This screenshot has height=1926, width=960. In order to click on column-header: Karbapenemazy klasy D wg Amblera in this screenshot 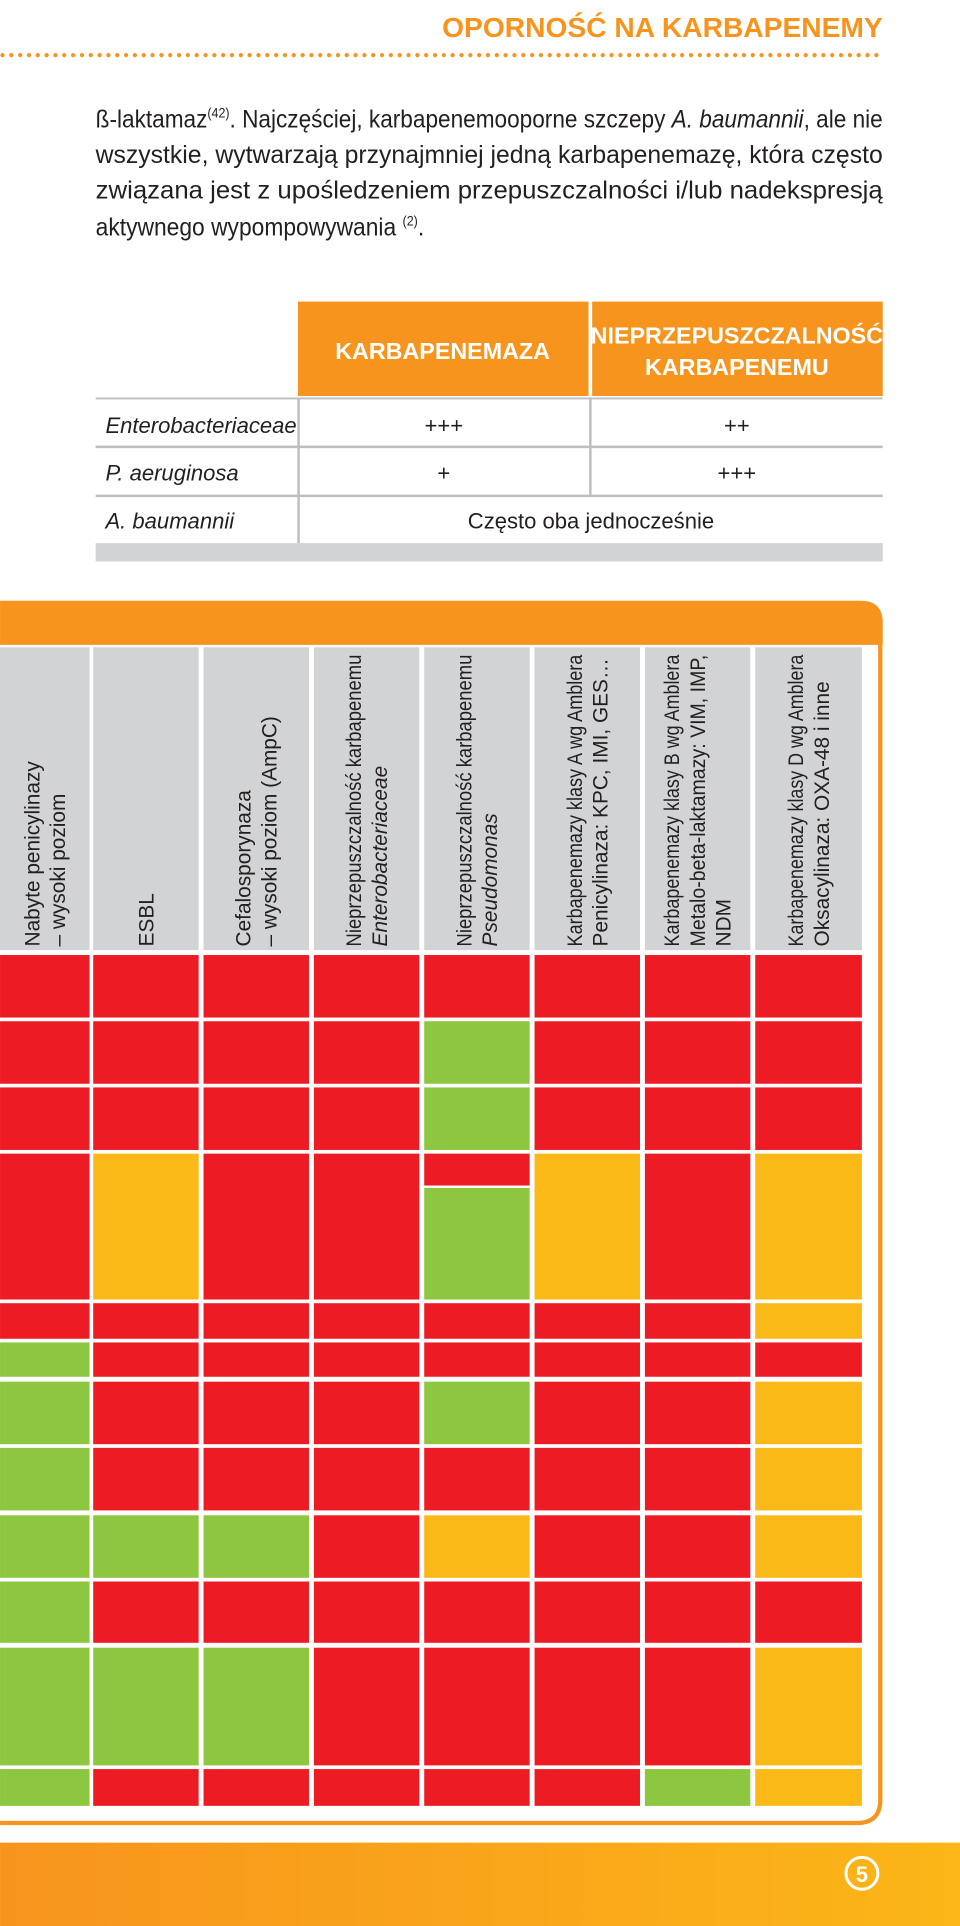, I will do `click(796, 800)`.